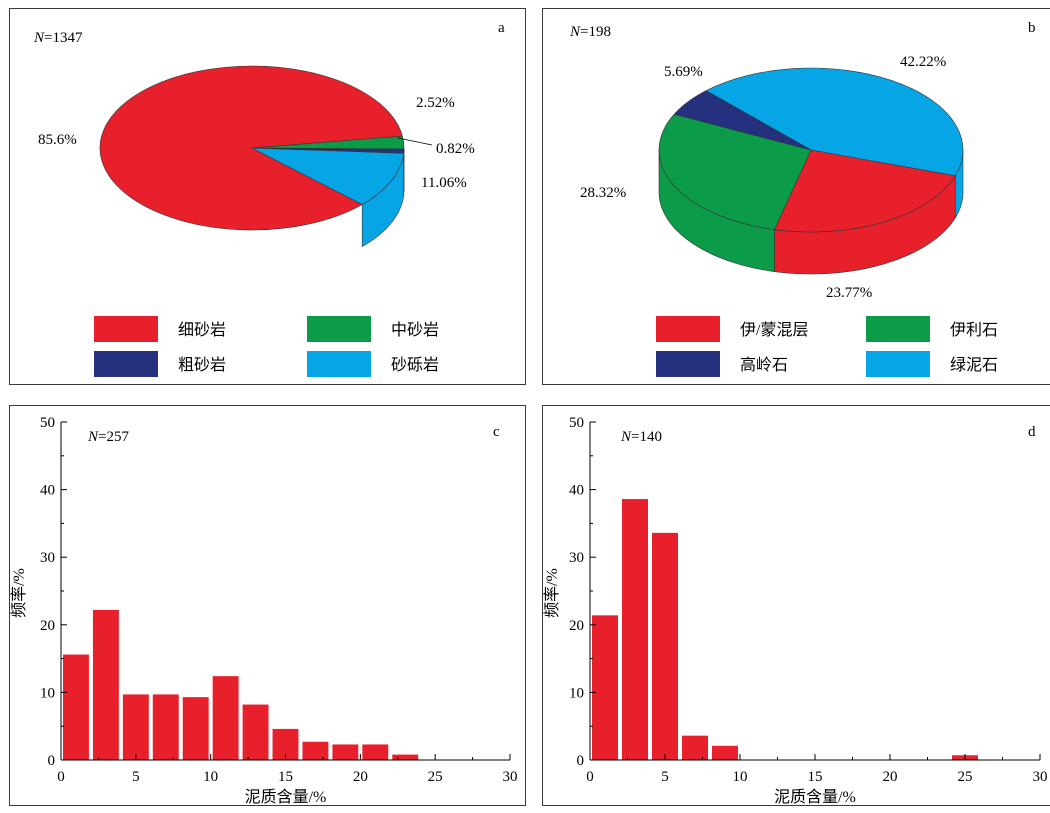 The image size is (1050, 813). Describe the element at coordinates (898, 329) in the screenshot. I see `legend-swatch-伊利石` at that location.